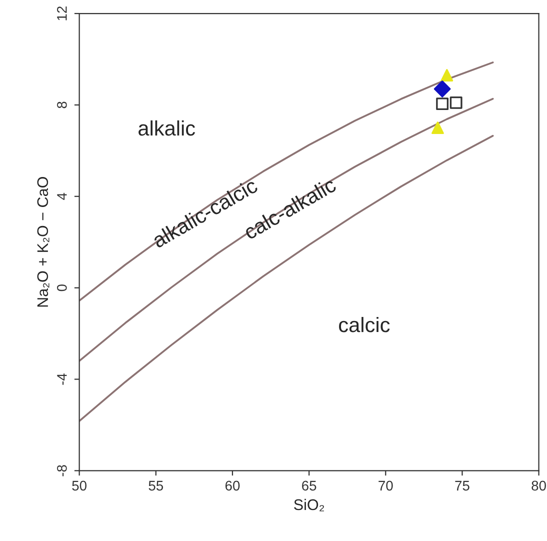 The height and width of the screenshot is (541, 547). What do you see at coordinates (62, 13) in the screenshot?
I see `y-tick-label: 12` at bounding box center [62, 13].